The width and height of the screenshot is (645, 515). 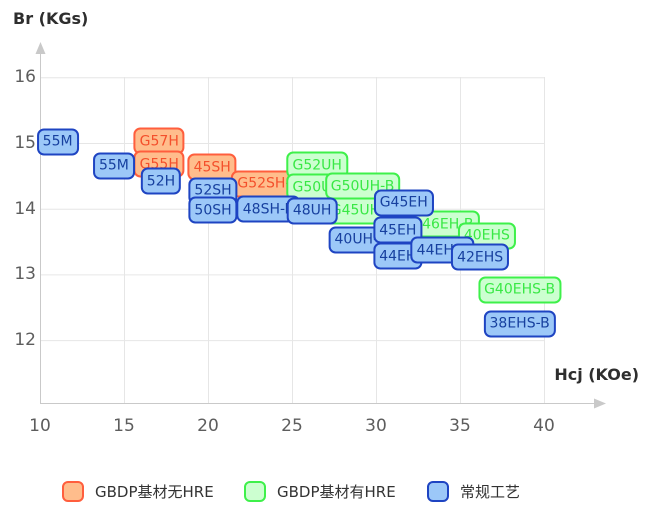 What do you see at coordinates (544, 426) in the screenshot?
I see `x-tick-label: 40` at bounding box center [544, 426].